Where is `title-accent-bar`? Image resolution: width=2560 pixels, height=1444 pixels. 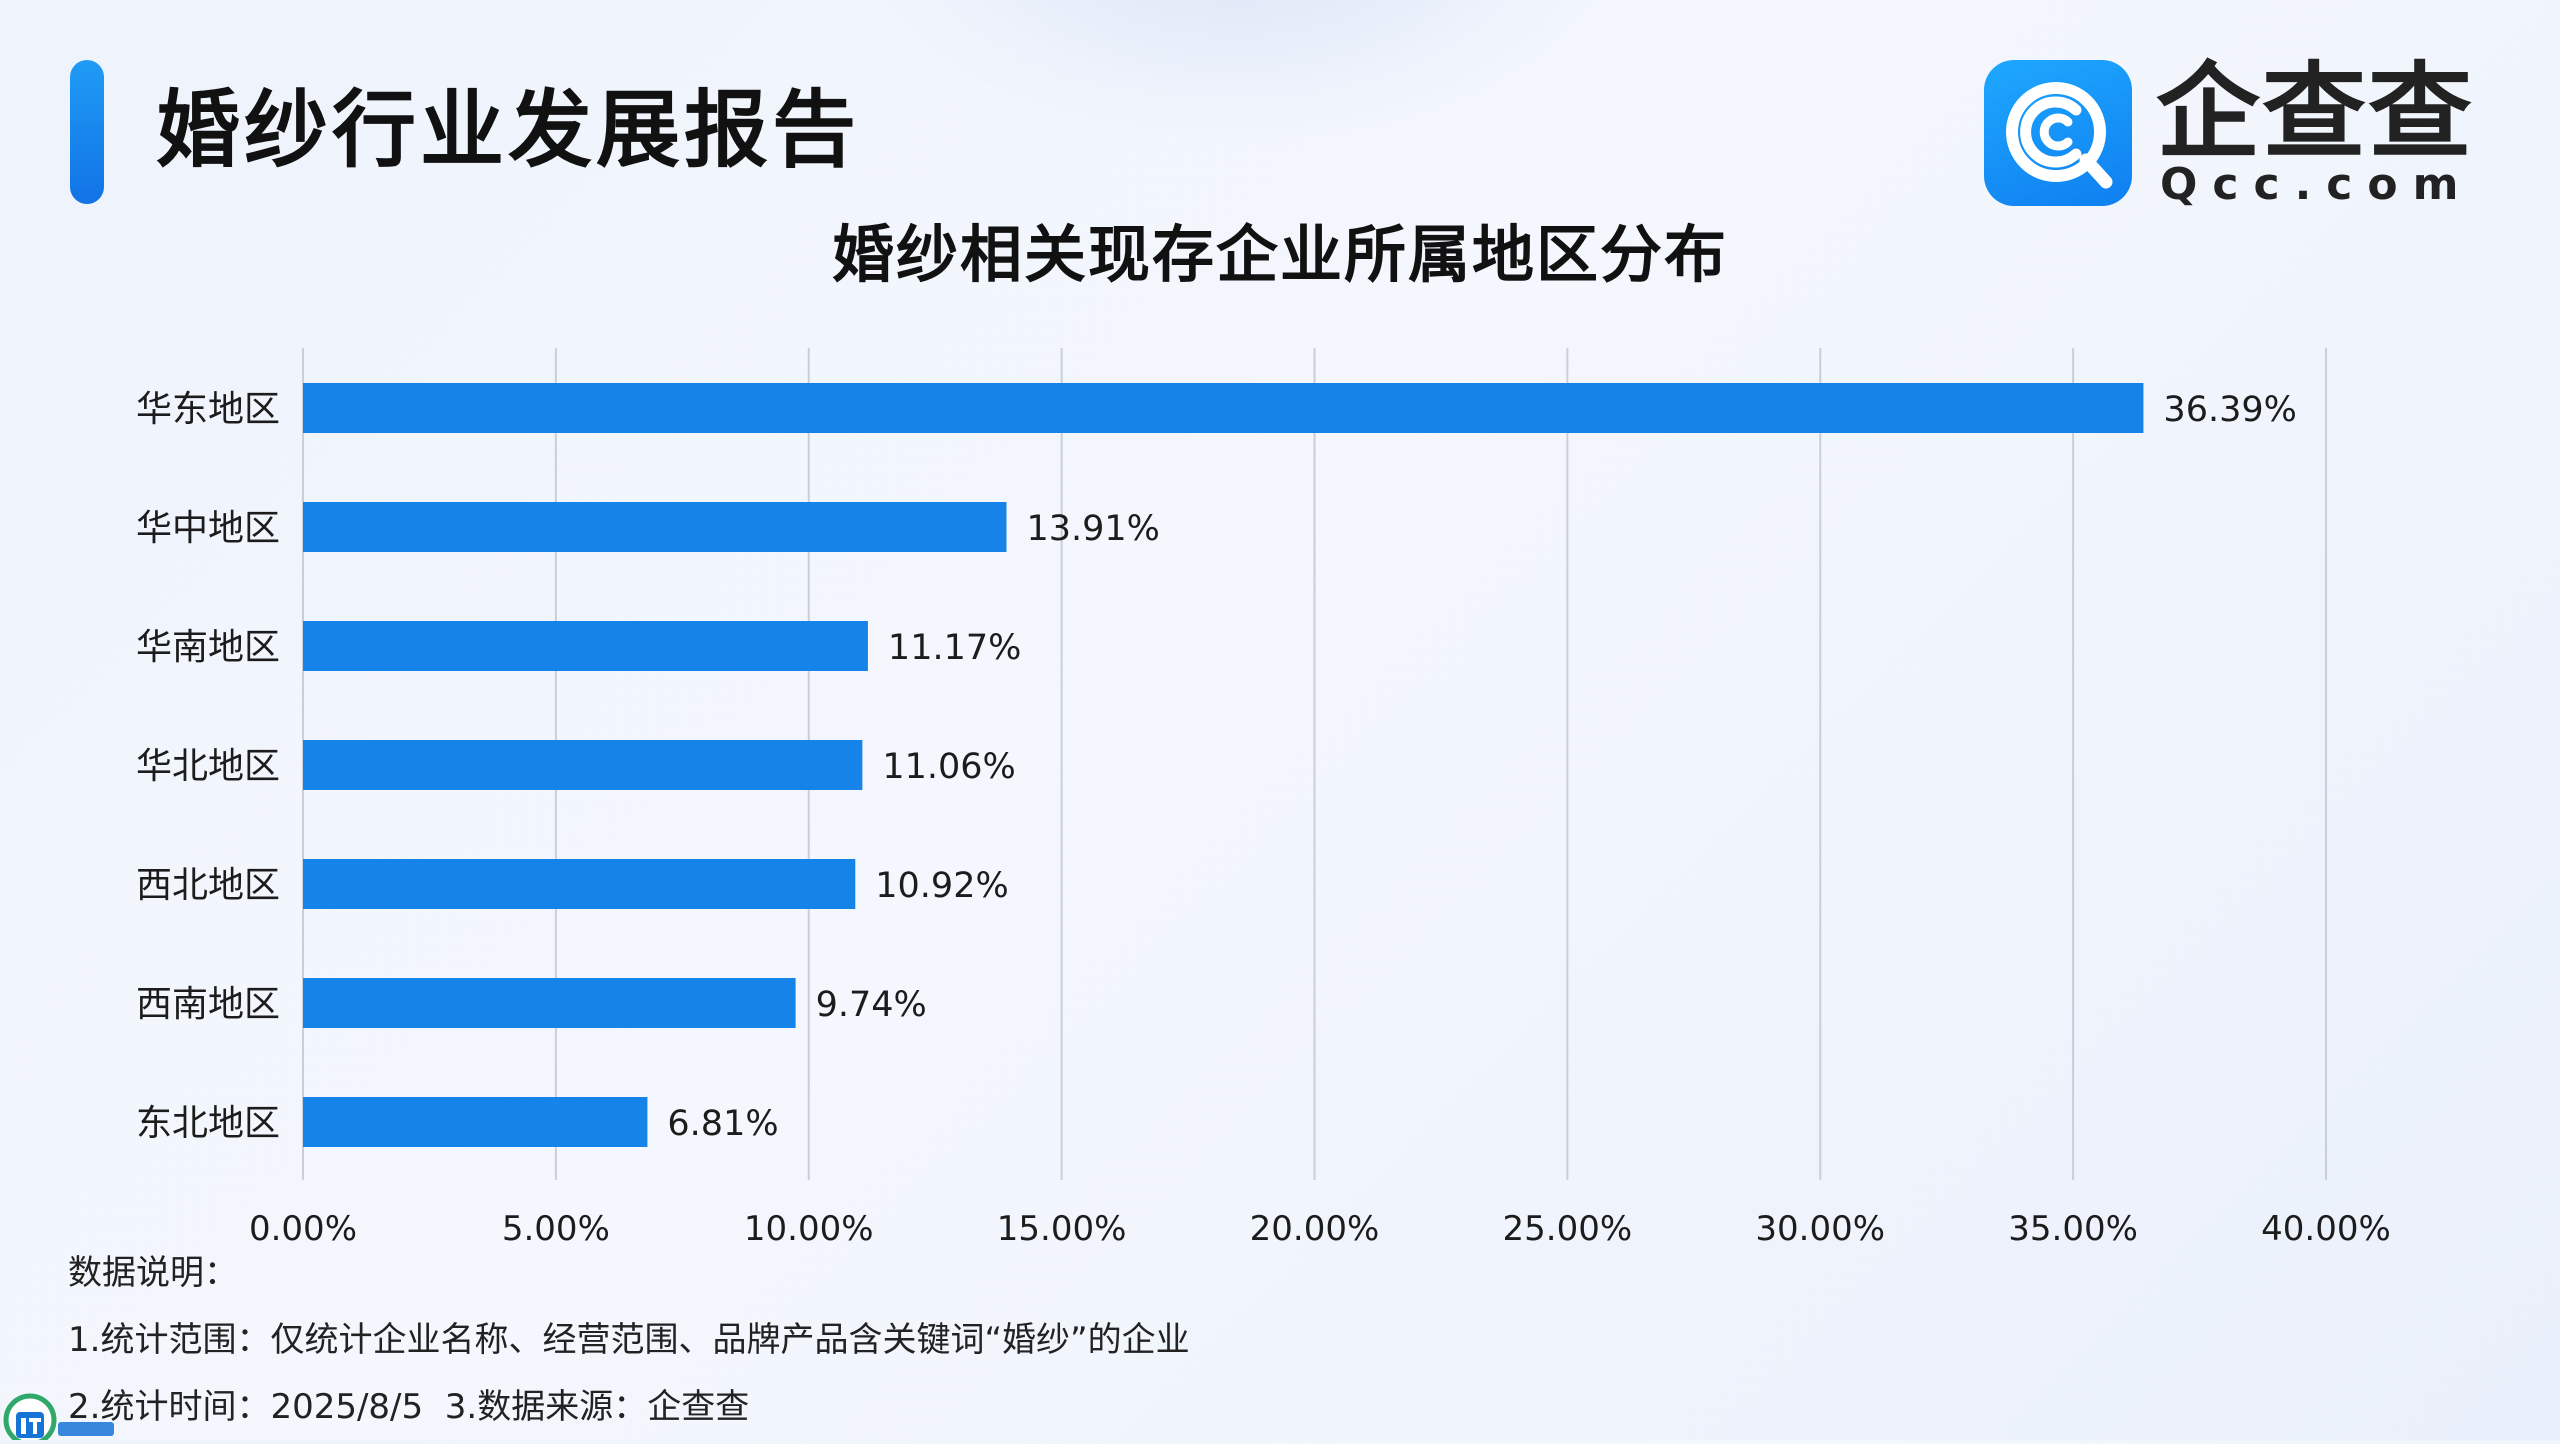 title-accent-bar is located at coordinates (87, 132).